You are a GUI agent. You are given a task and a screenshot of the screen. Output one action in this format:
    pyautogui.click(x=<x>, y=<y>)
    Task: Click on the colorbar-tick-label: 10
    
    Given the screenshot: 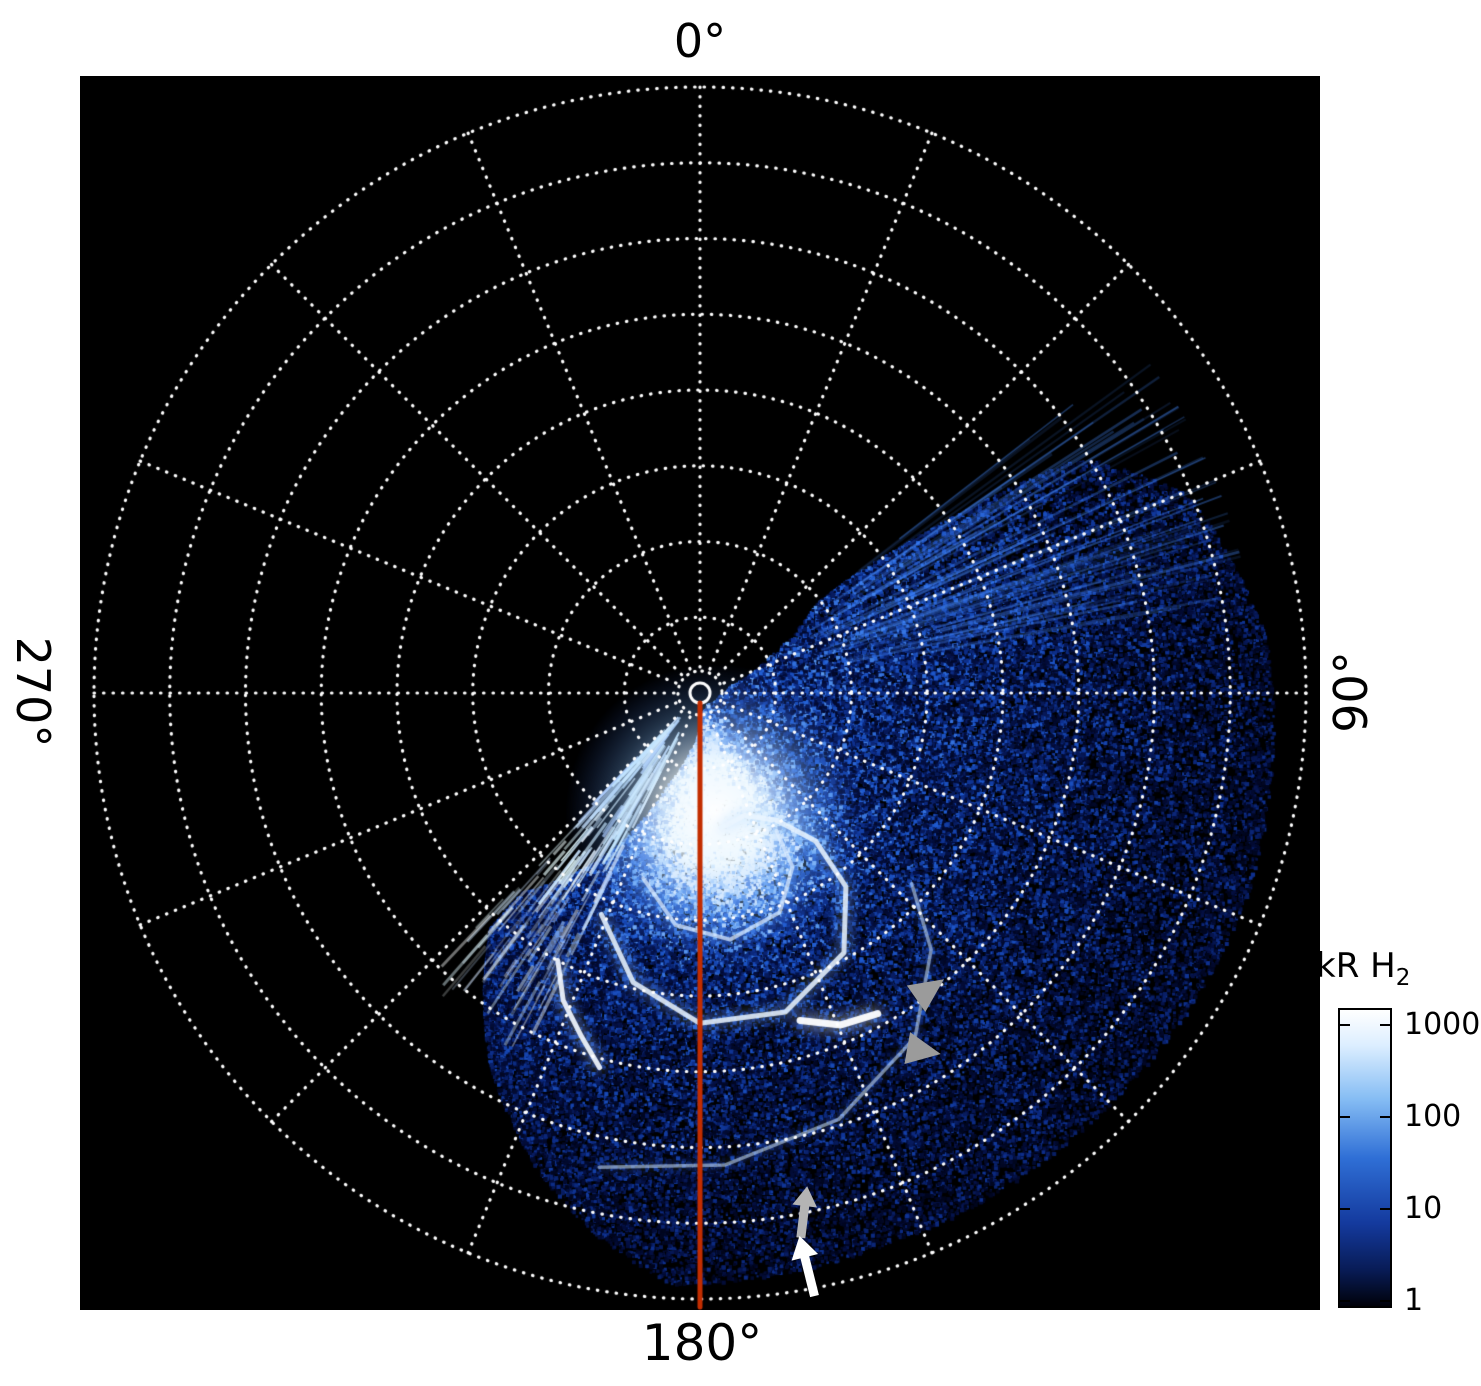 What is the action you would take?
    pyautogui.click(x=1423, y=1208)
    